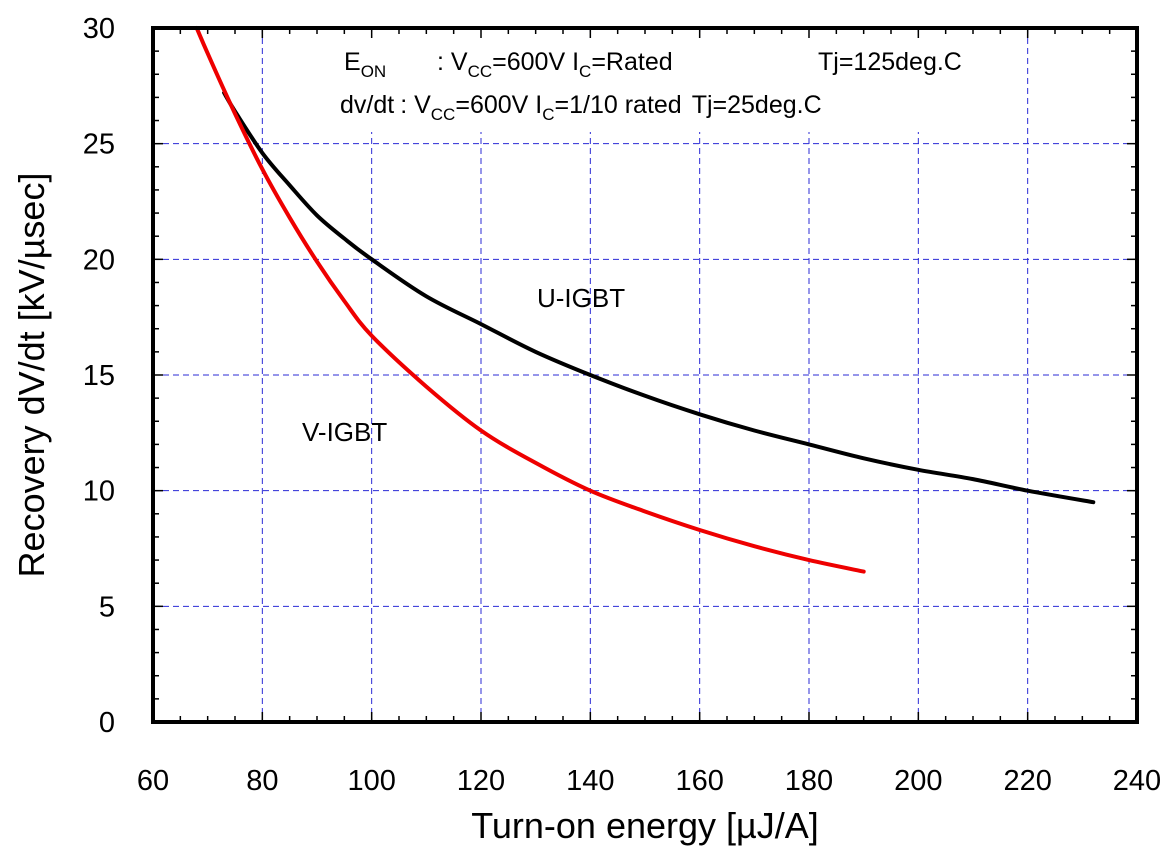 The width and height of the screenshot is (1168, 848). What do you see at coordinates (107, 723) in the screenshot?
I see `y-tick-label: 0` at bounding box center [107, 723].